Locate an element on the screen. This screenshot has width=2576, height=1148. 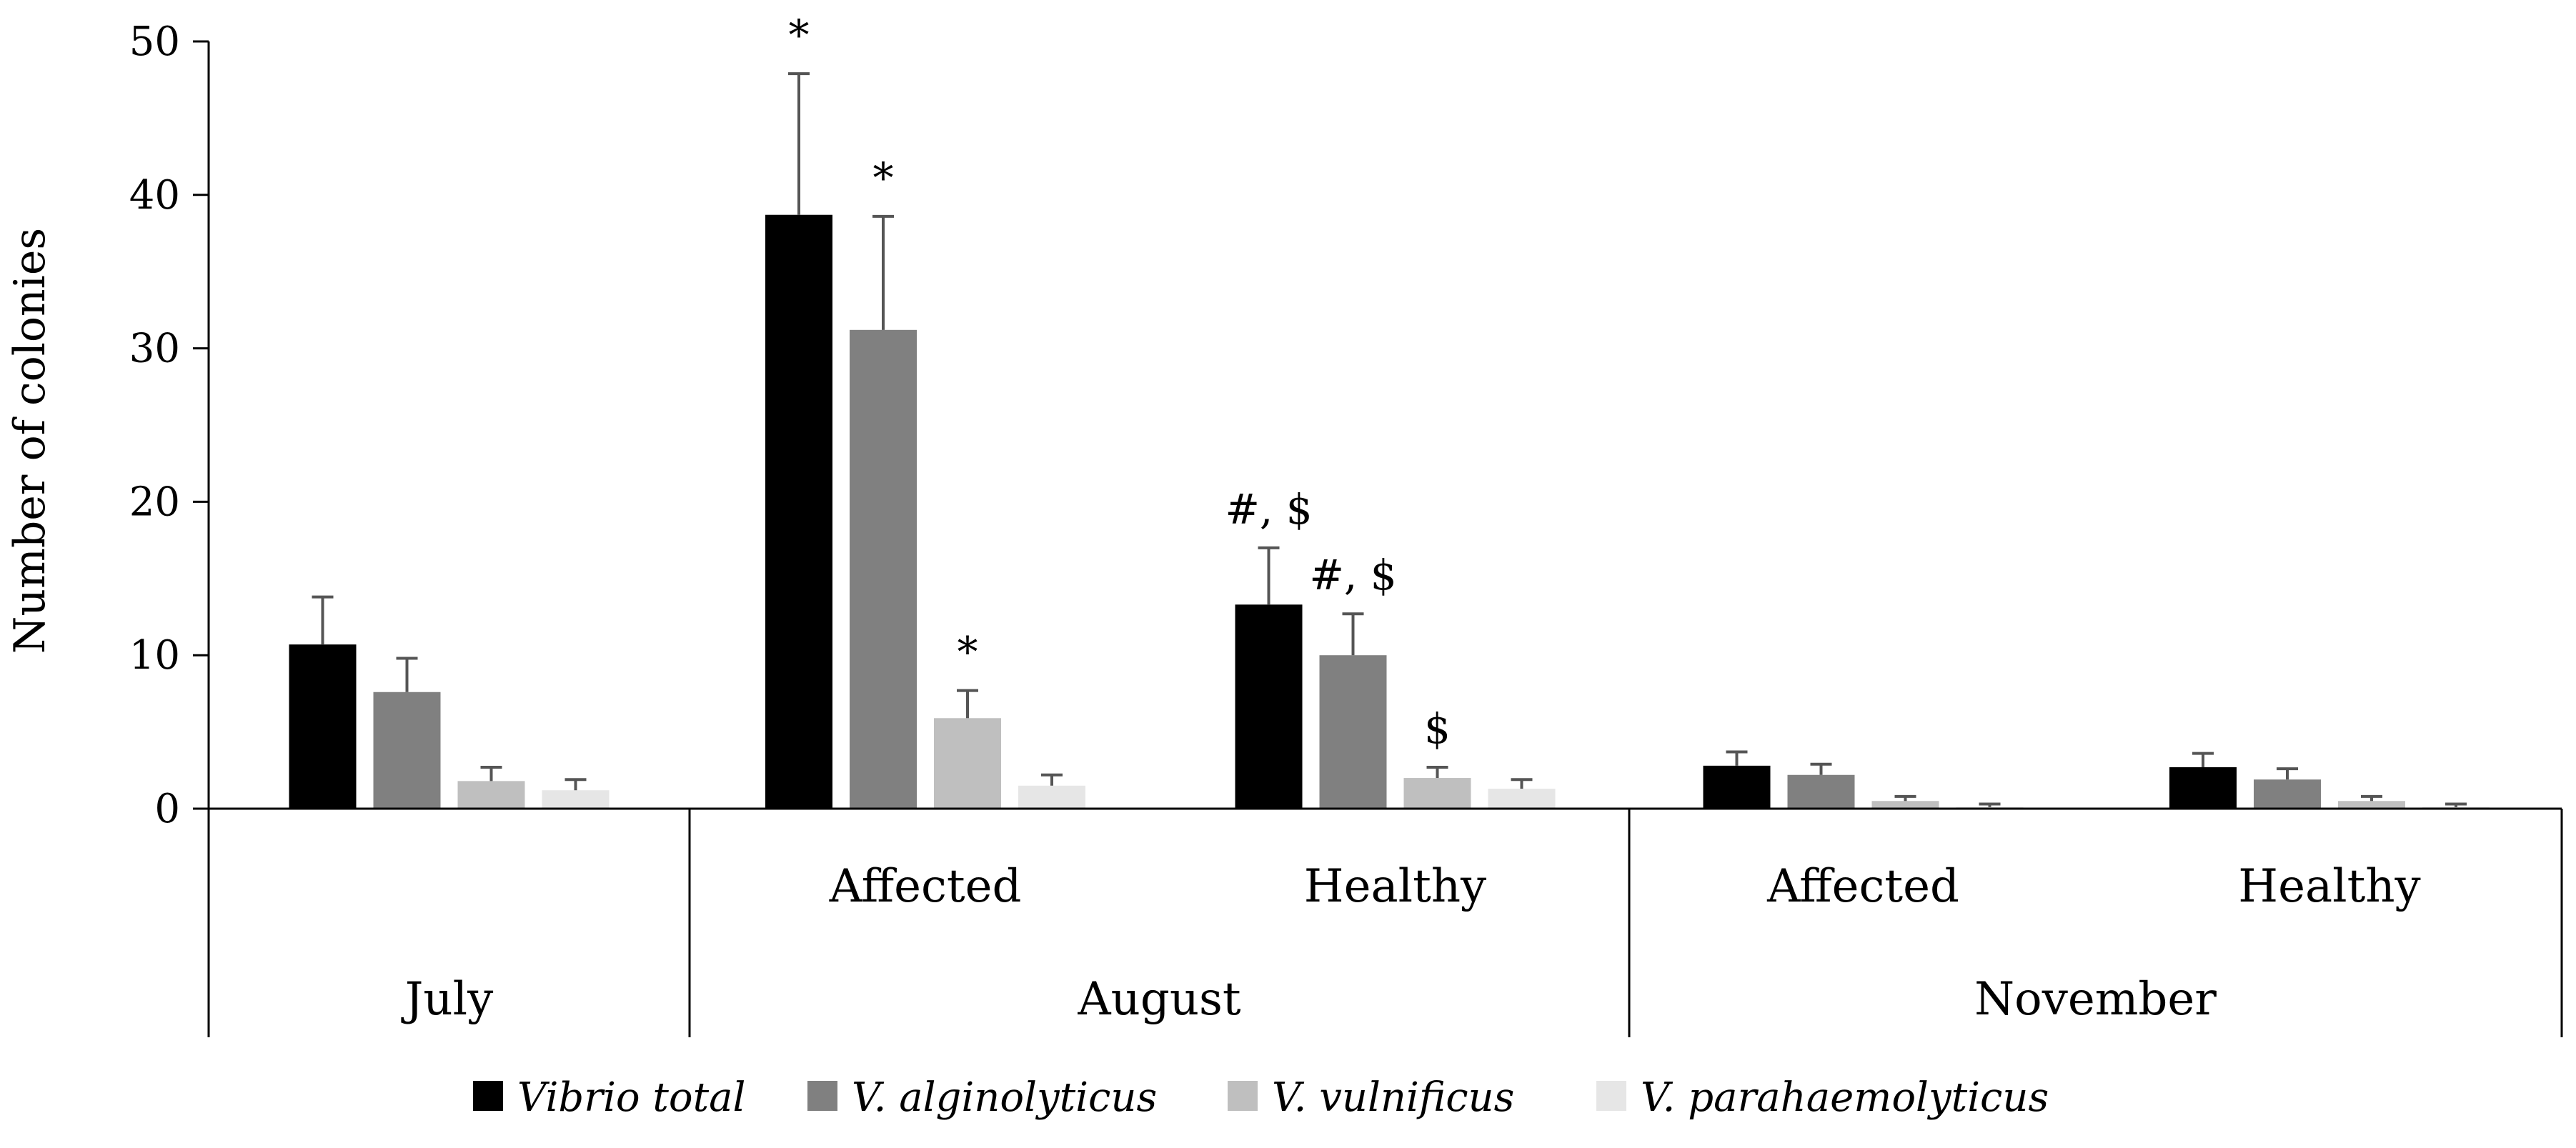
y-axis: 0 10 20 30 40 50 is located at coordinates (169, 425).